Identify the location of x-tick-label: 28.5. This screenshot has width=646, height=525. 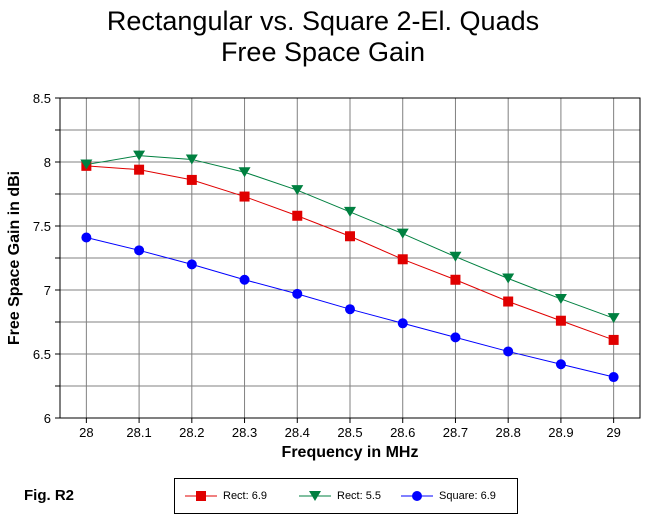
(349, 432).